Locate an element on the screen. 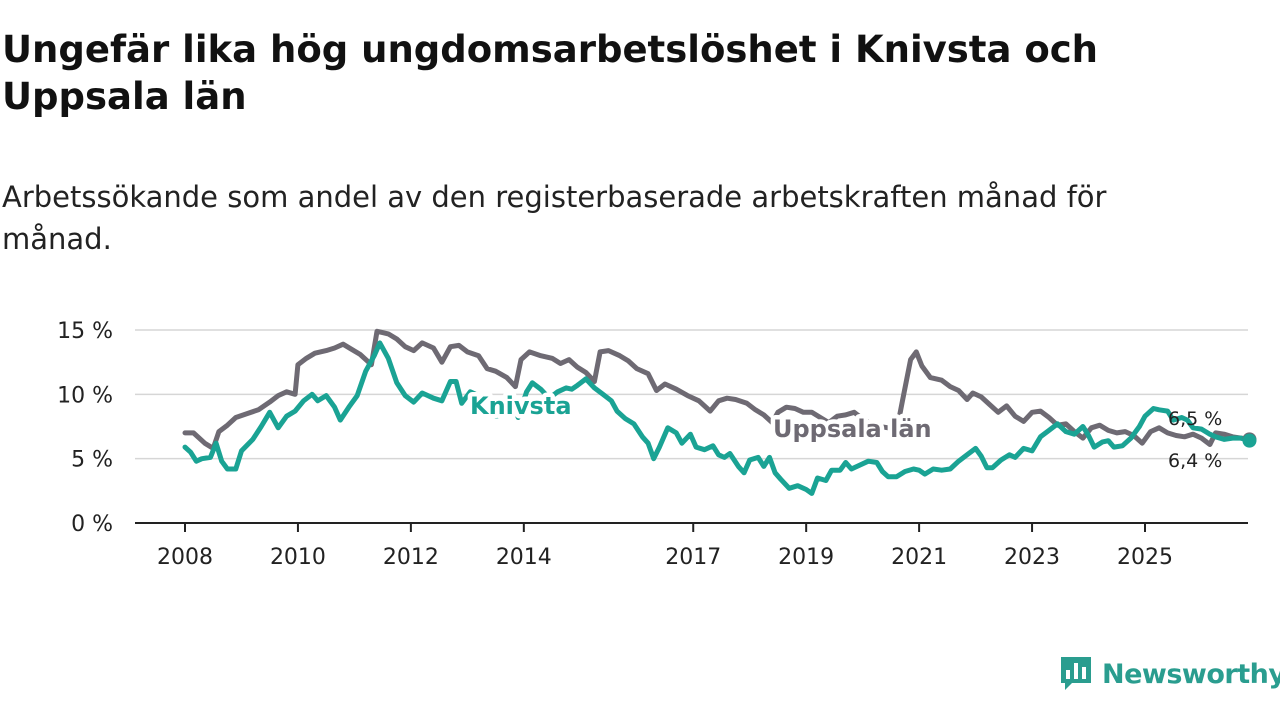 The height and width of the screenshot is (720, 1280). y-tick-label: 10 % is located at coordinates (85, 395).